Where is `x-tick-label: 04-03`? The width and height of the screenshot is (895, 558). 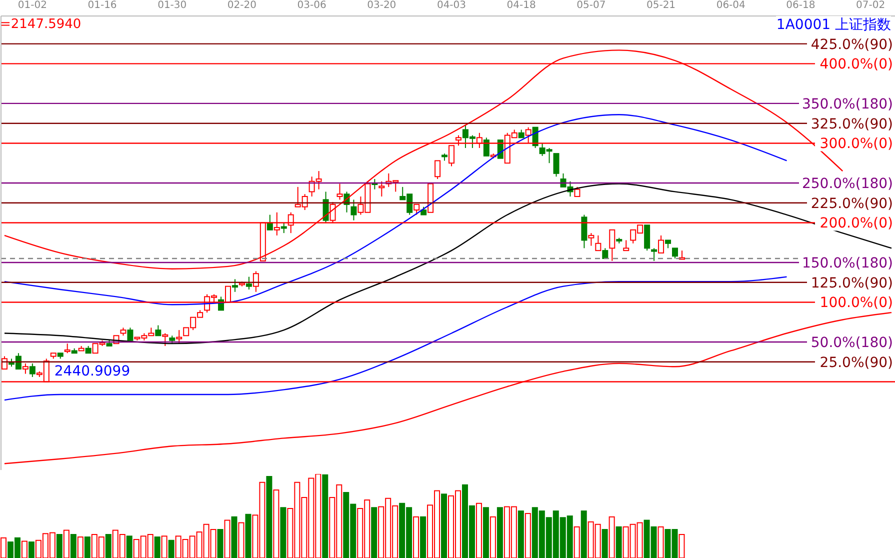
x-tick-label: 04-03 is located at coordinates (451, 5).